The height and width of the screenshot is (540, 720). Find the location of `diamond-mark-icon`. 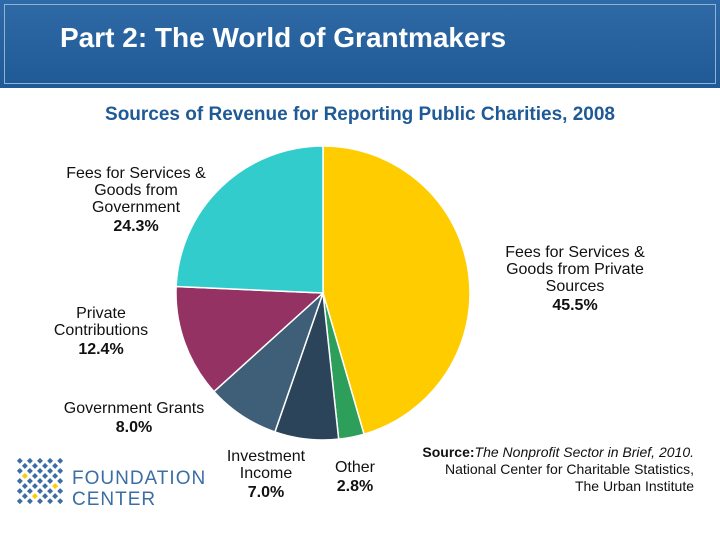

diamond-mark-icon is located at coordinates (40, 481).